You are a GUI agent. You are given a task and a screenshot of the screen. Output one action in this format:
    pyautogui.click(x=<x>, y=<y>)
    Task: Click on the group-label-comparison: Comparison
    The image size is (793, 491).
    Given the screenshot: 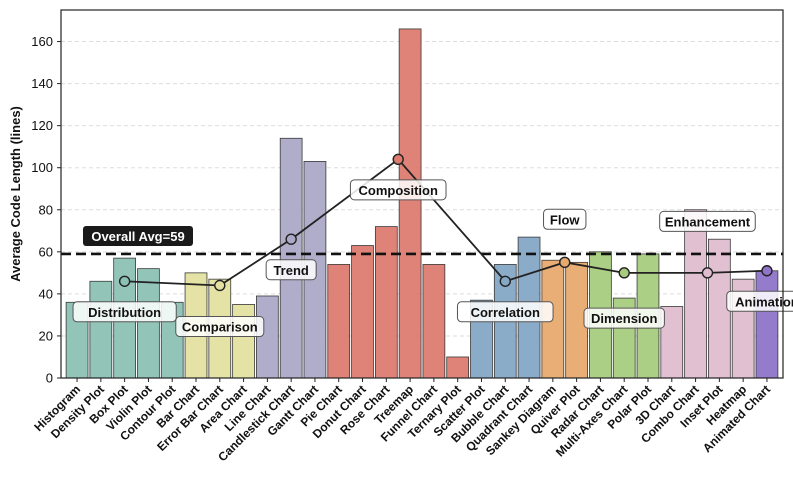 What is the action you would take?
    pyautogui.click(x=220, y=327)
    